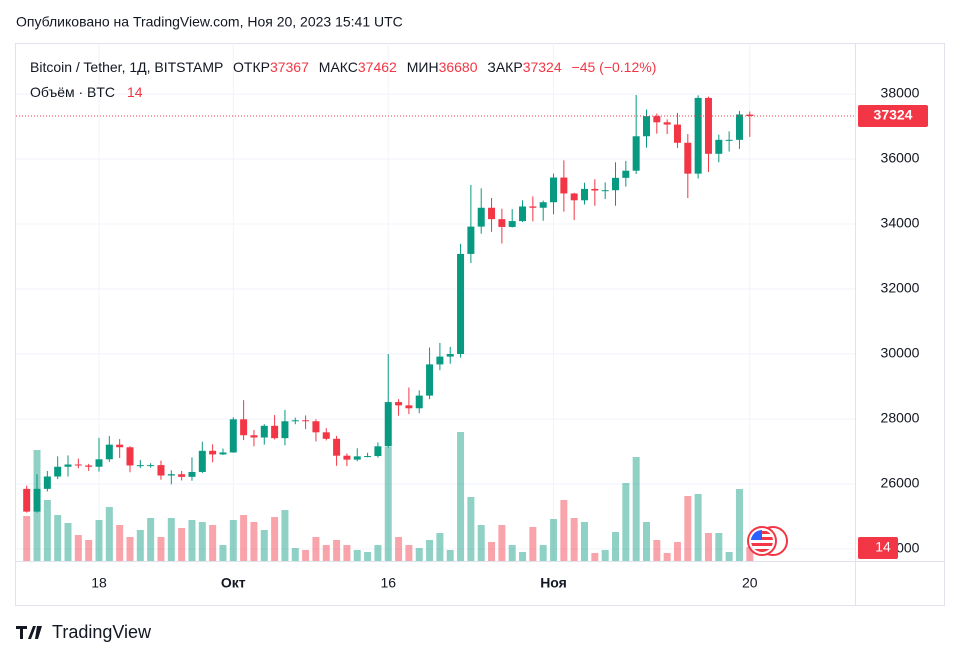 Image resolution: width=960 pixels, height=665 pixels. Describe the element at coordinates (900, 418) in the screenshot. I see `y-tick-label: 28000` at that location.